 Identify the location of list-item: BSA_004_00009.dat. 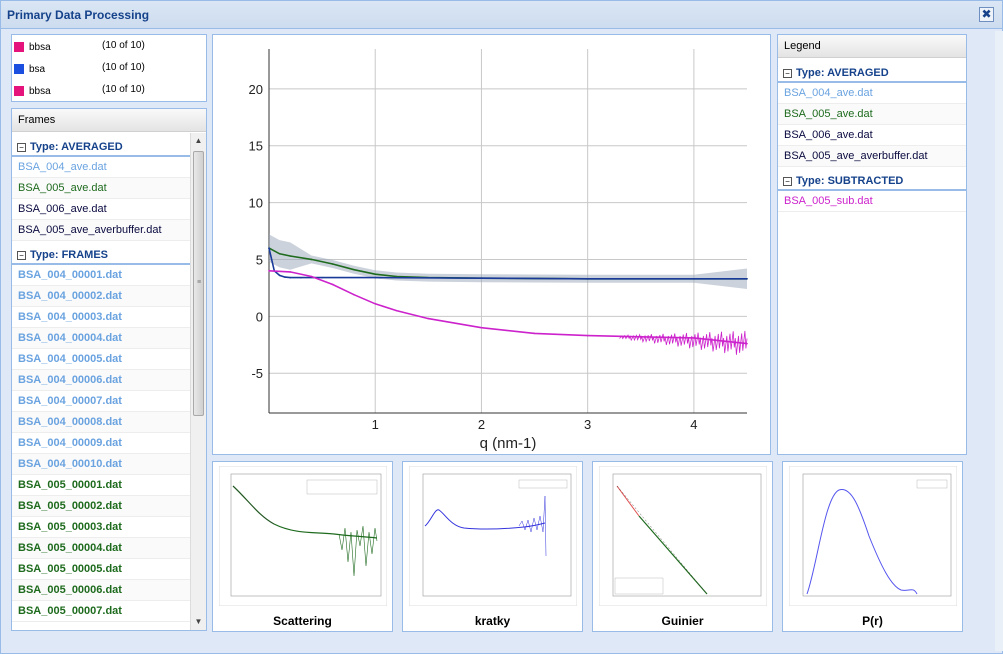
(101, 443).